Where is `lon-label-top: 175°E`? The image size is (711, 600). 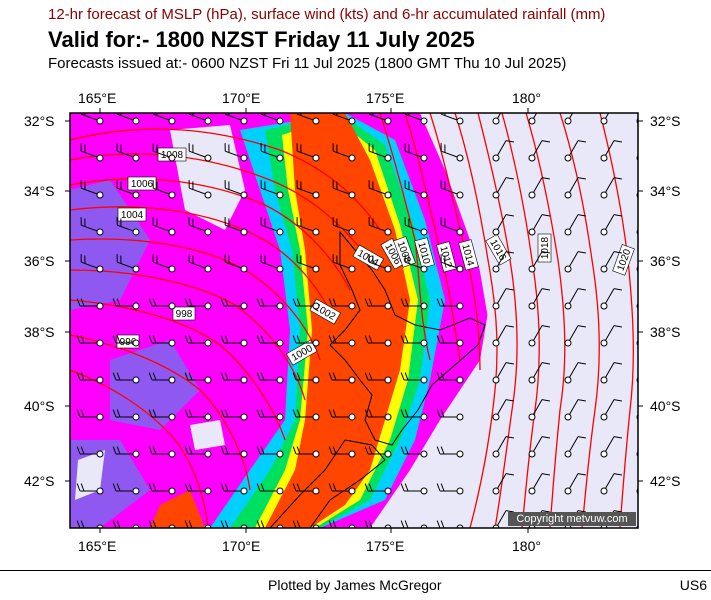 lon-label-top: 175°E is located at coordinates (385, 98).